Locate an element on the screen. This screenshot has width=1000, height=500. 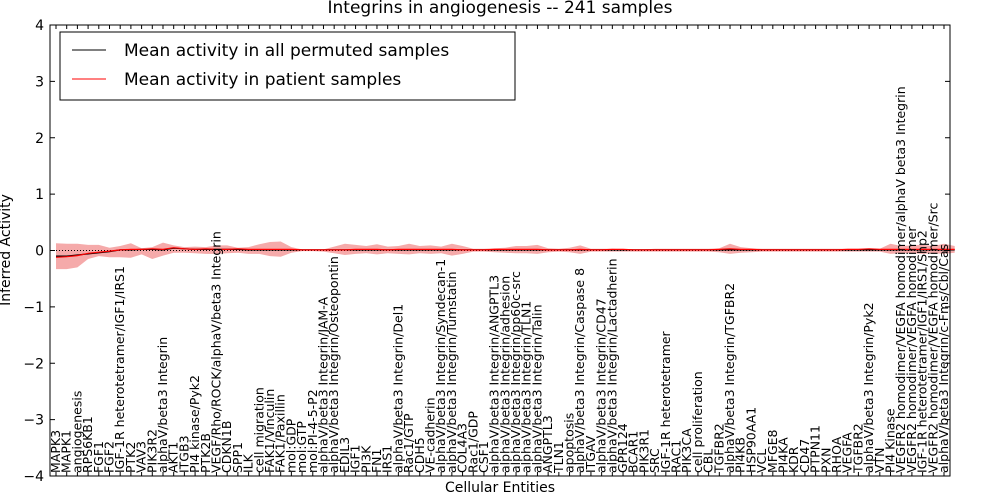
x-tick-label: VEGFA is located at coordinates (847, 452).